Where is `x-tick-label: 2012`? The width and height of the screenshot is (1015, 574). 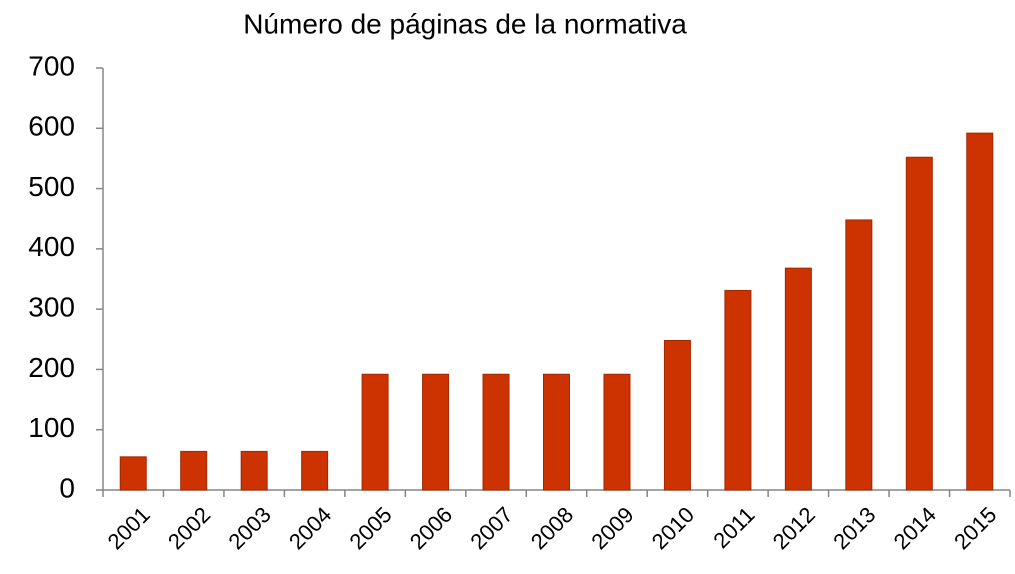
x-tick-label: 2012 is located at coordinates (794, 528).